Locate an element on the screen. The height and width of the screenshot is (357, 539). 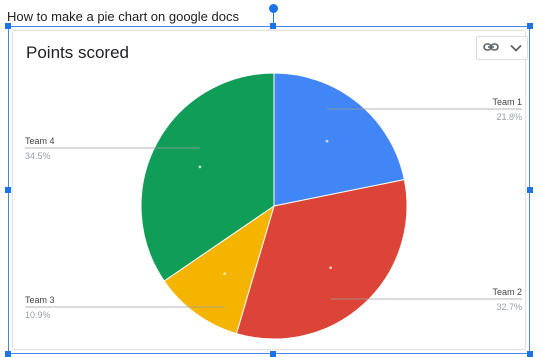
resize-handle-bottom-right is located at coordinates (530, 354).